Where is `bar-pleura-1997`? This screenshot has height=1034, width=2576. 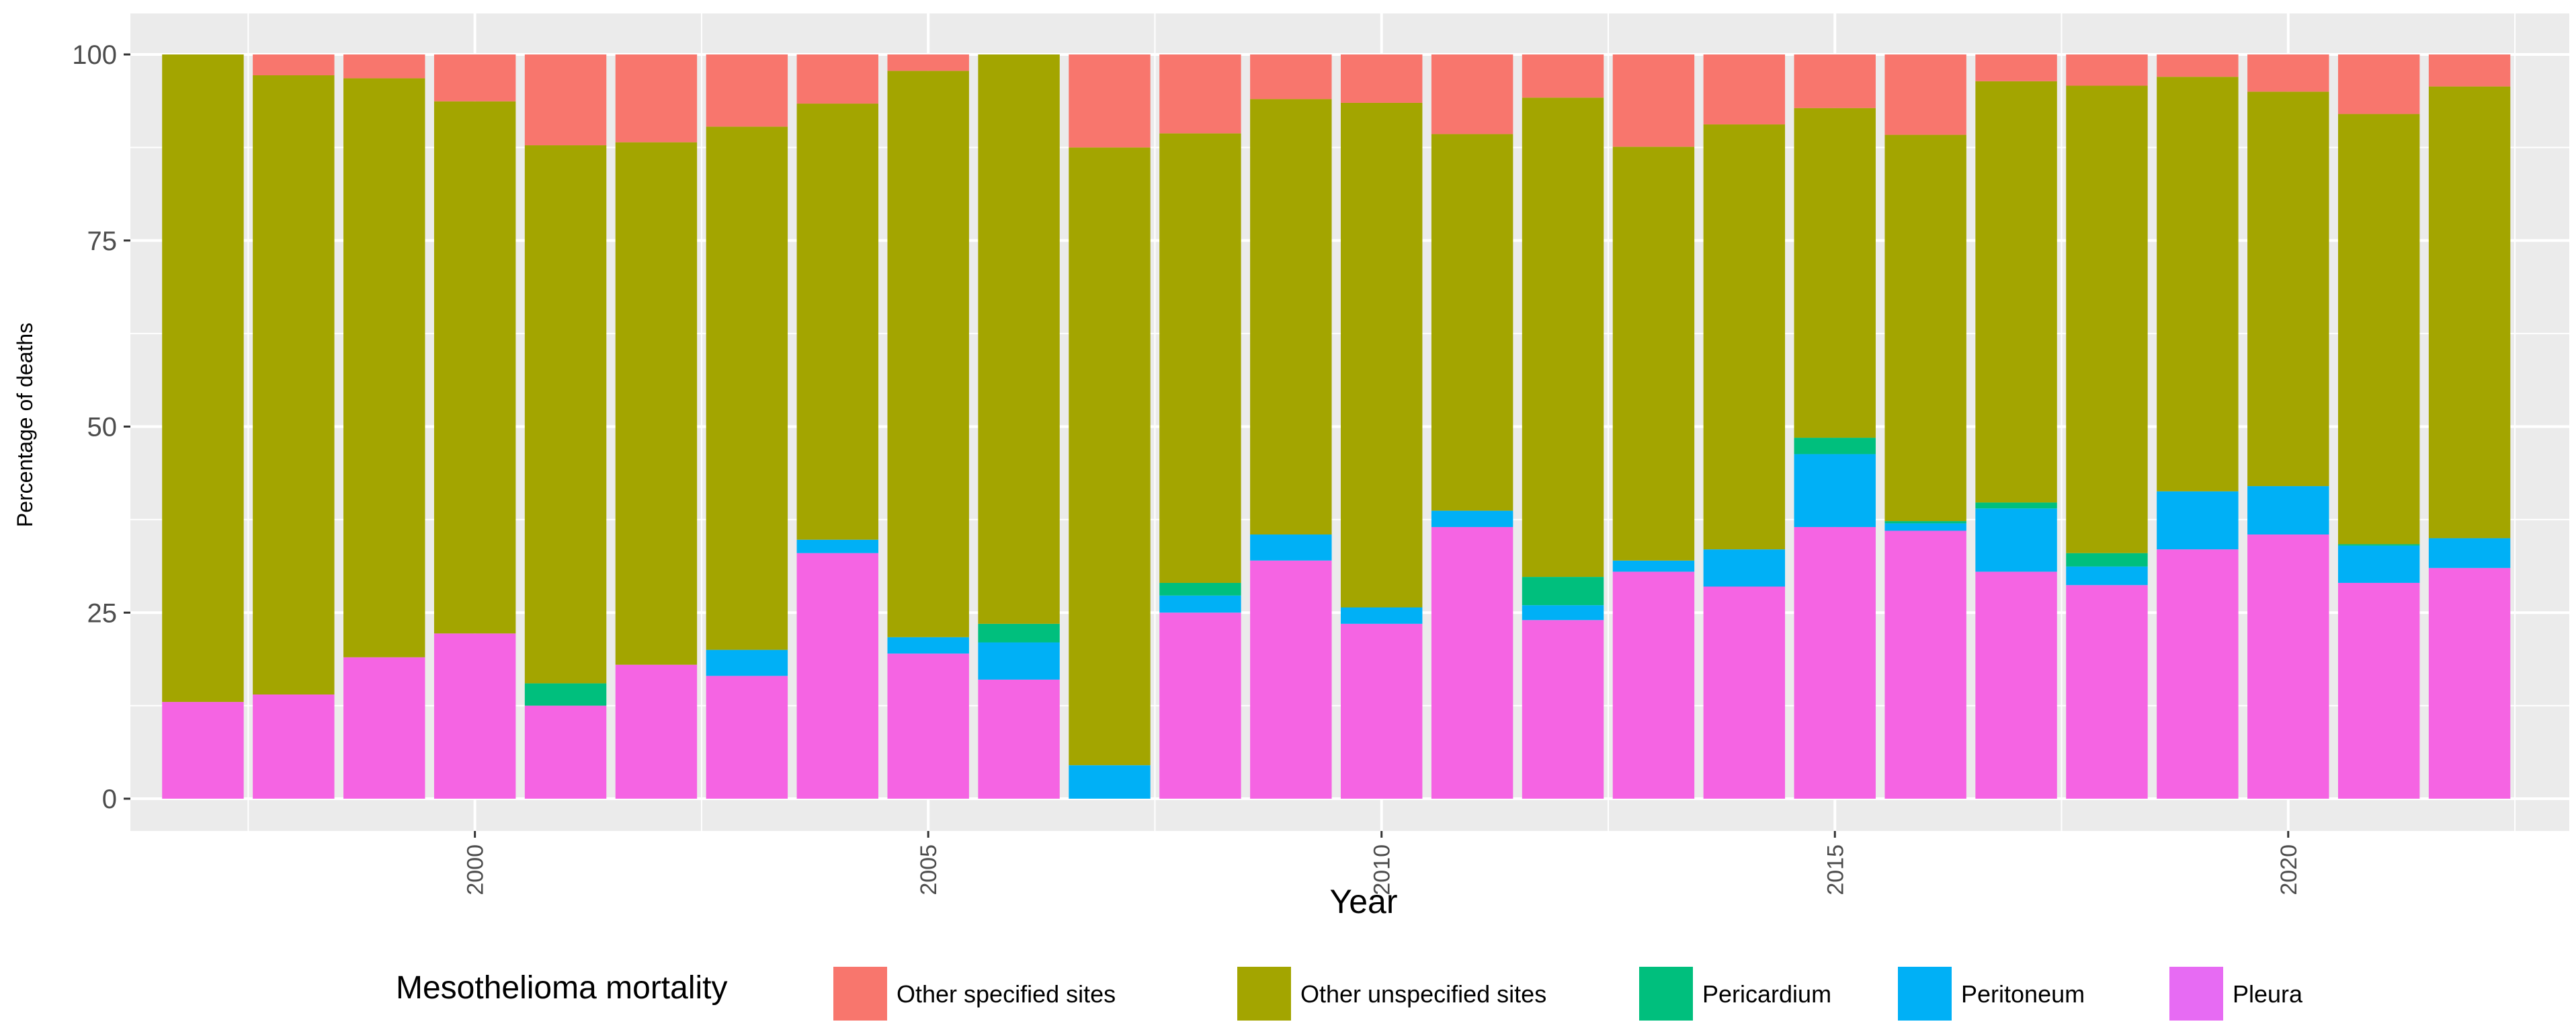 bar-pleura-1997 is located at coordinates (203, 751).